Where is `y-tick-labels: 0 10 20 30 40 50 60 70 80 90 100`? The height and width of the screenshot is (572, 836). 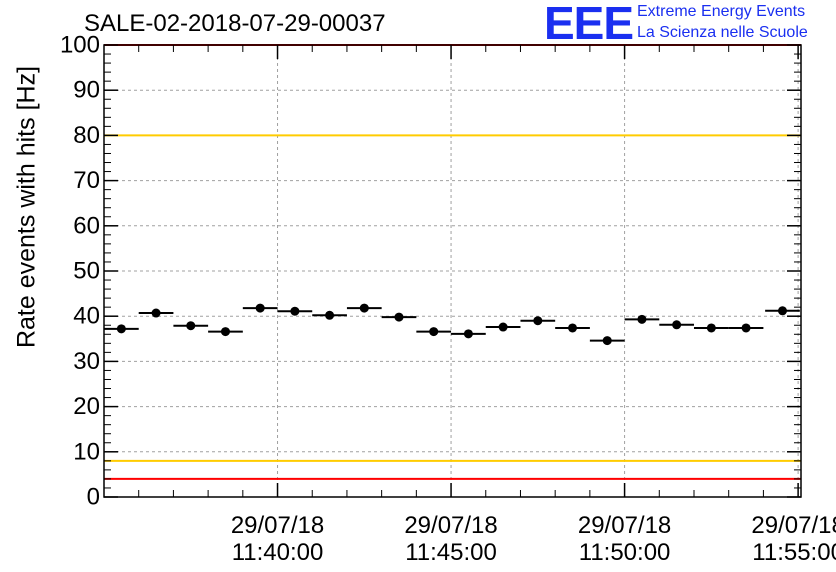
y-tick-labels: 0 10 20 30 40 50 60 70 80 90 100 is located at coordinates (80, 271).